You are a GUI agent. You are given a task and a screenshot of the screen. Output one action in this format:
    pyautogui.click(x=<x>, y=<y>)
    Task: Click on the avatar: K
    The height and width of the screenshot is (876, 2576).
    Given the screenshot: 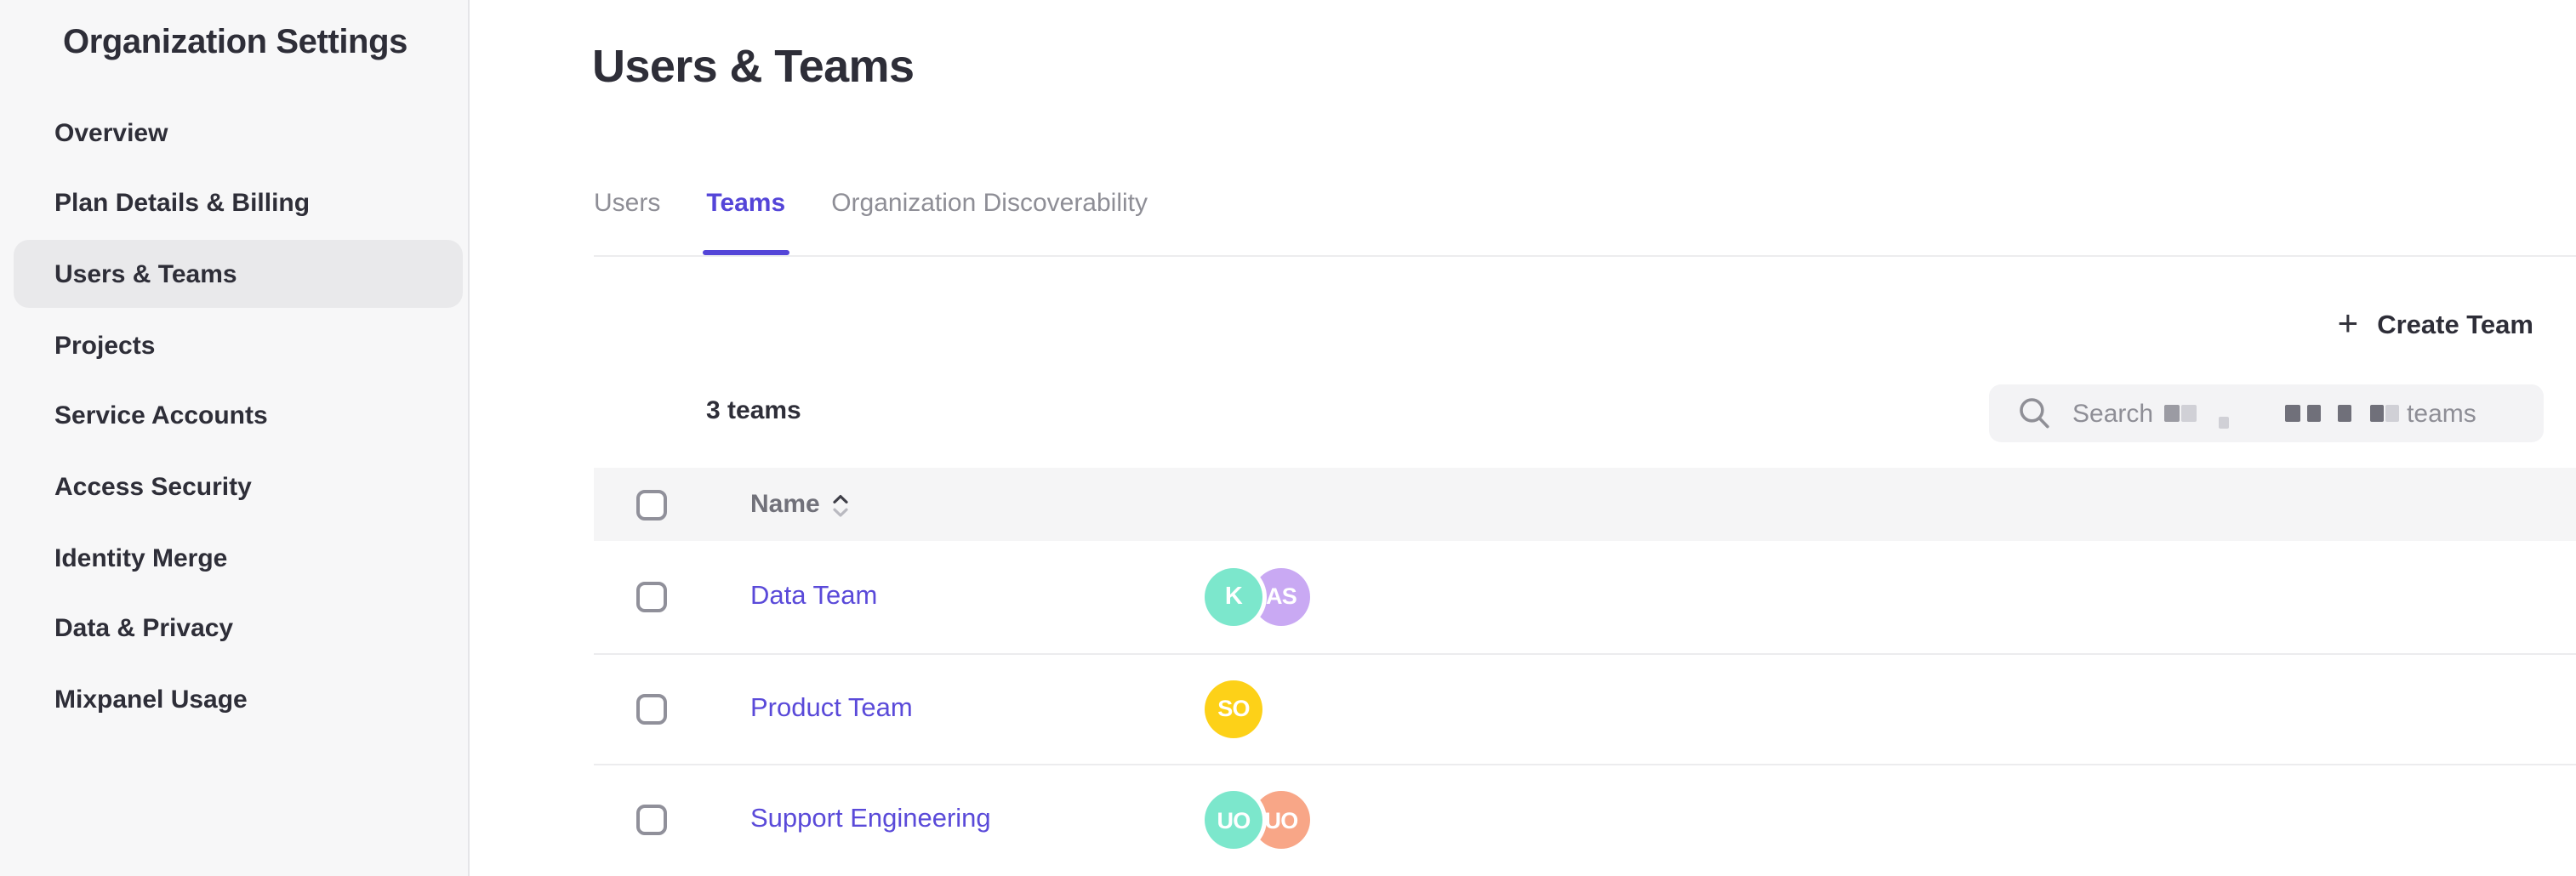 What is the action you would take?
    pyautogui.click(x=1233, y=596)
    